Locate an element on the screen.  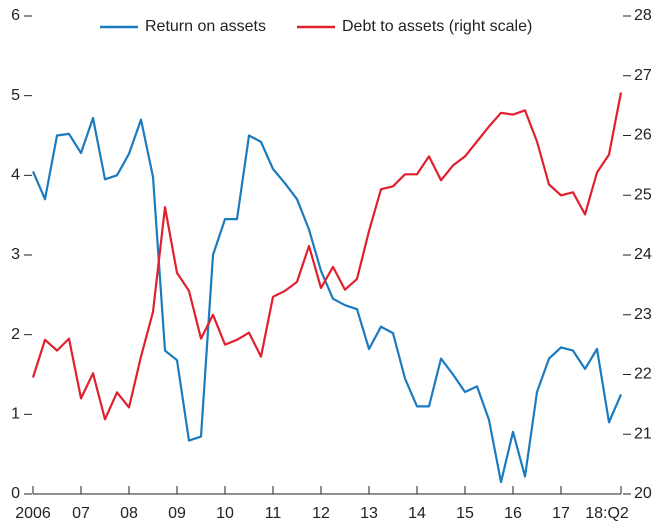
x-tick-label: 10 is located at coordinates (225, 513).